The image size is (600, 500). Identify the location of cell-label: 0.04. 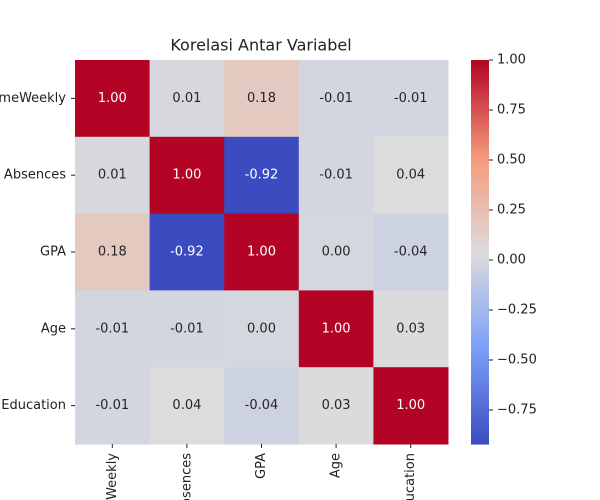
(410, 175).